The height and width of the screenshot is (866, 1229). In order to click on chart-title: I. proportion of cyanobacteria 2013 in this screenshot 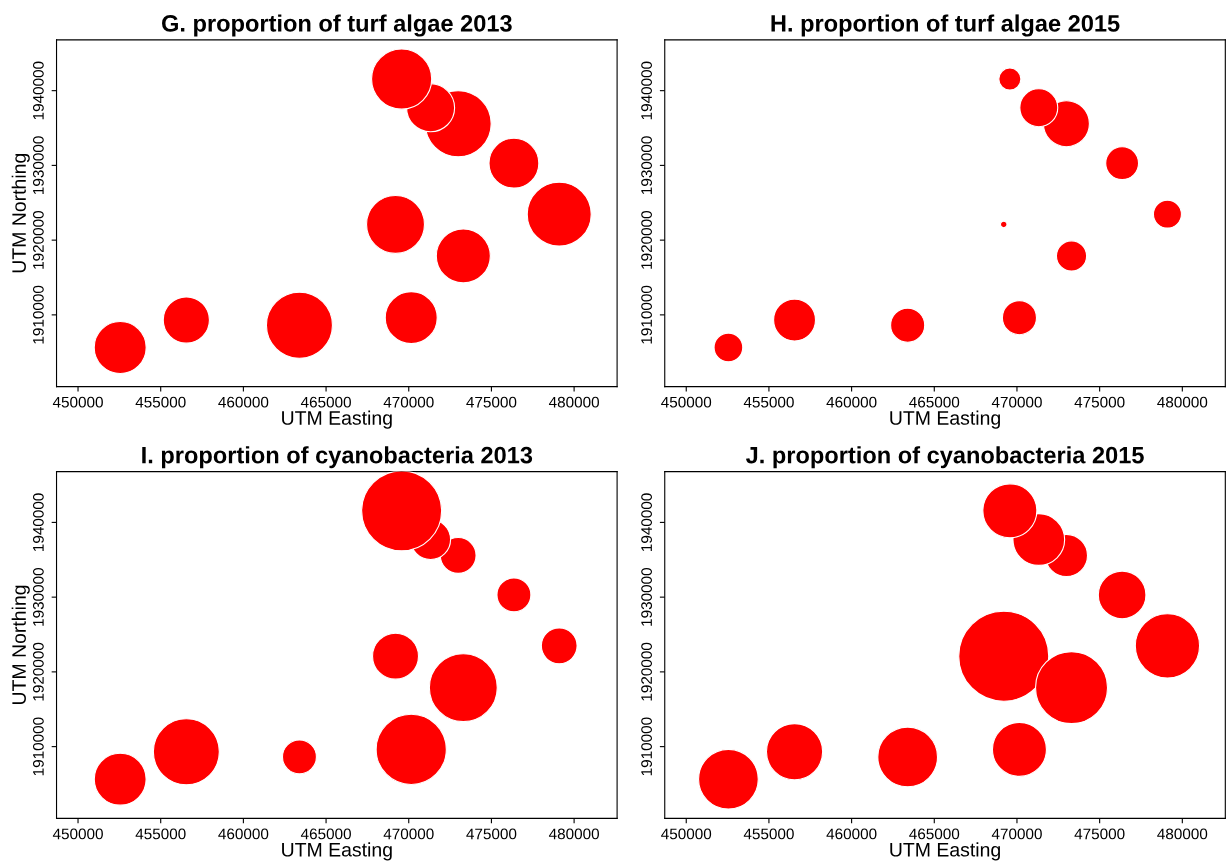, I will do `click(337, 457)`.